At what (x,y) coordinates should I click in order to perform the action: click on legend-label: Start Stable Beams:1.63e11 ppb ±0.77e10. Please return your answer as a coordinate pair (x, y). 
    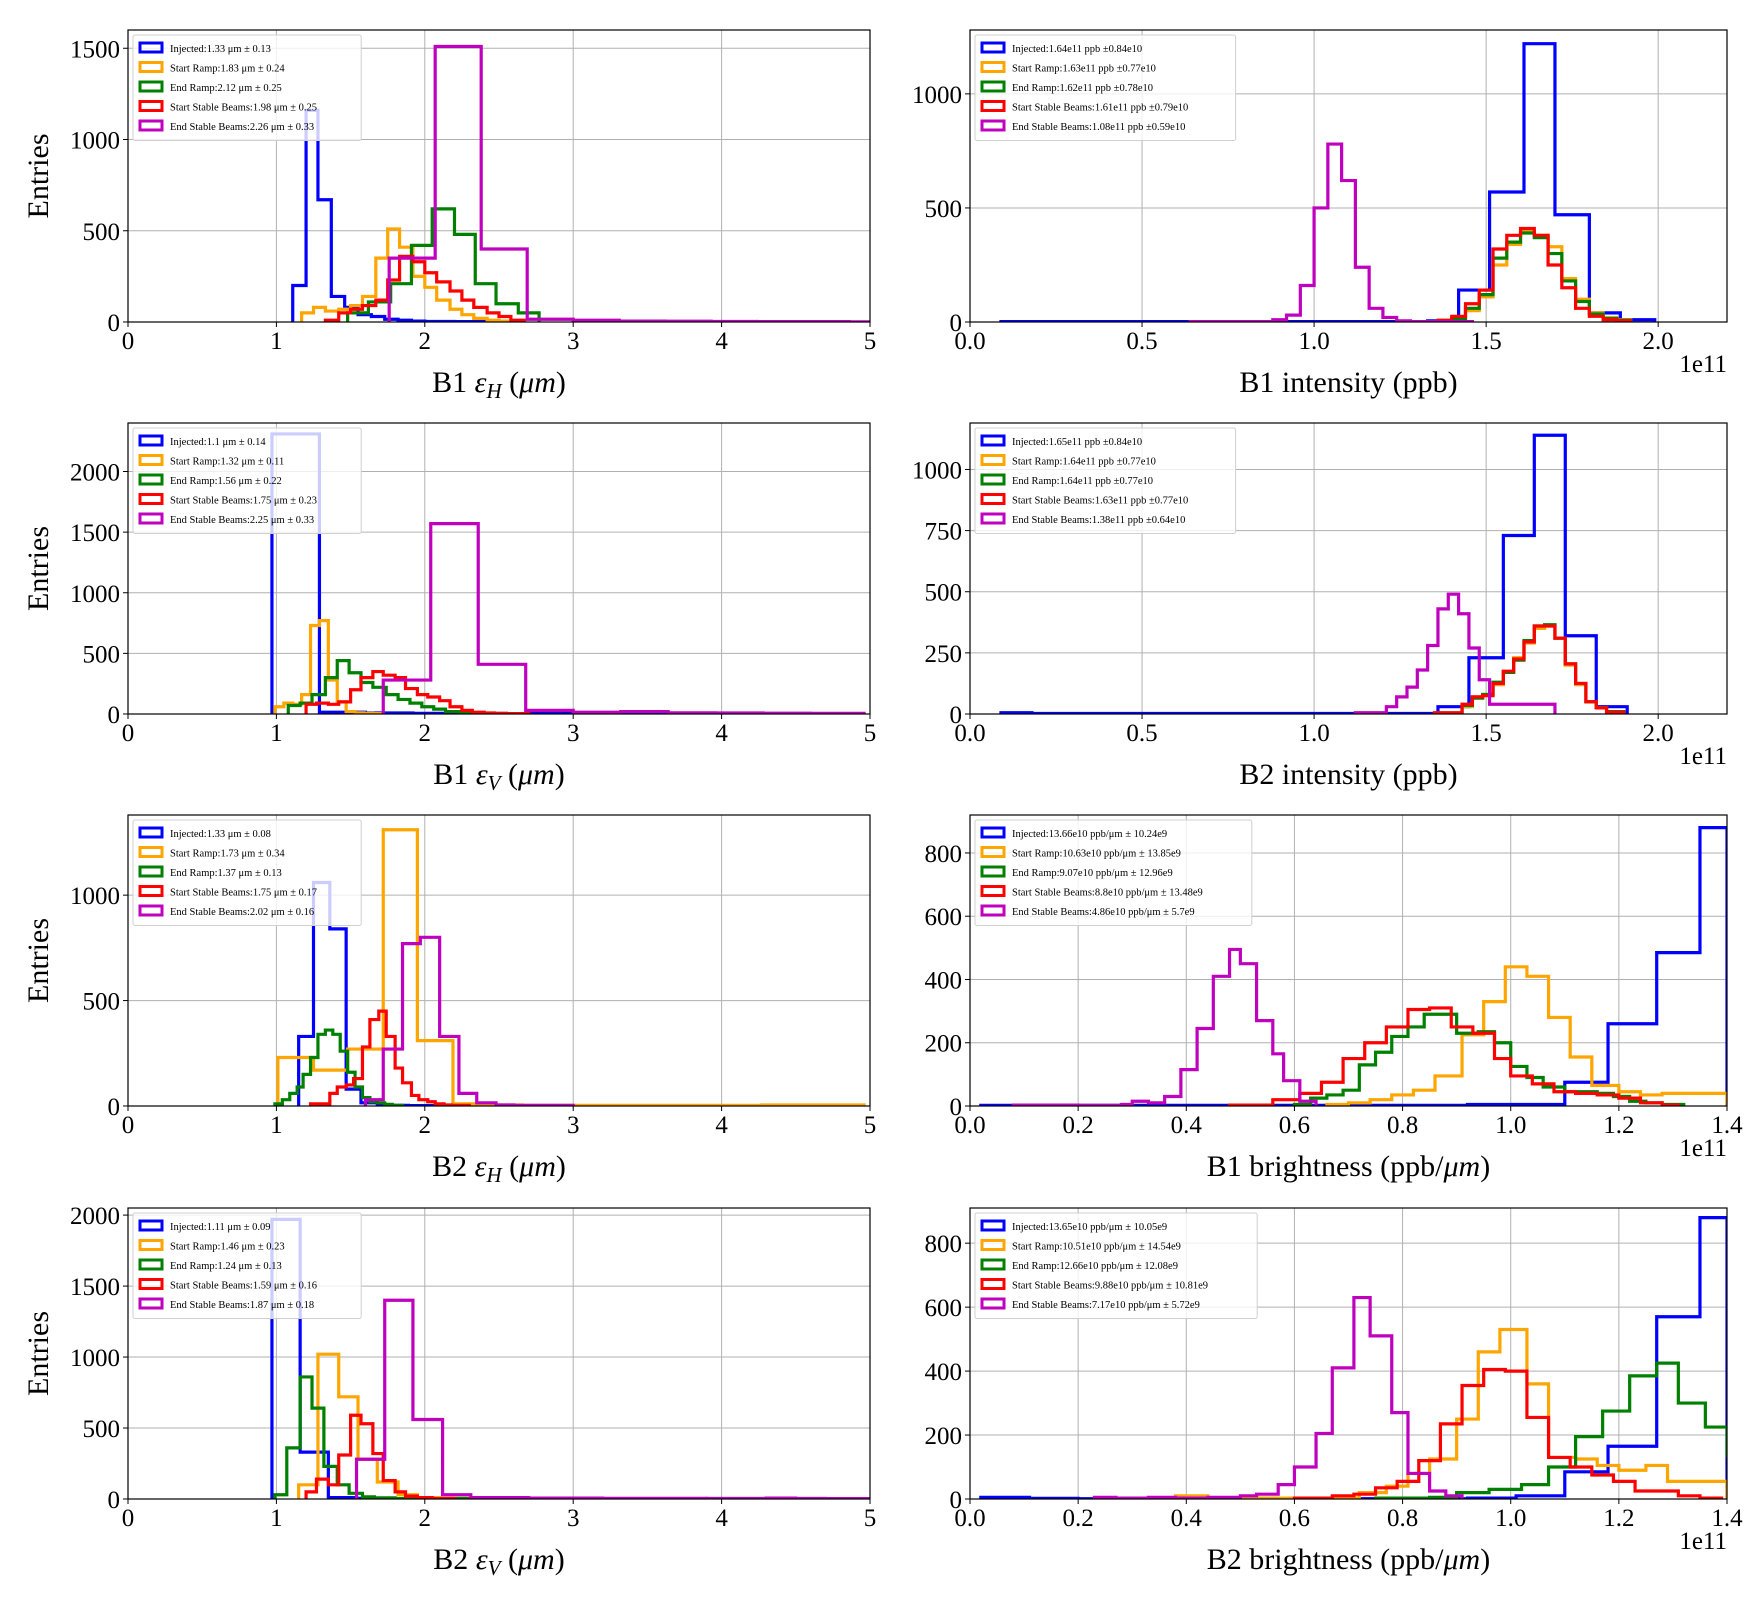
    Looking at the image, I should click on (1100, 501).